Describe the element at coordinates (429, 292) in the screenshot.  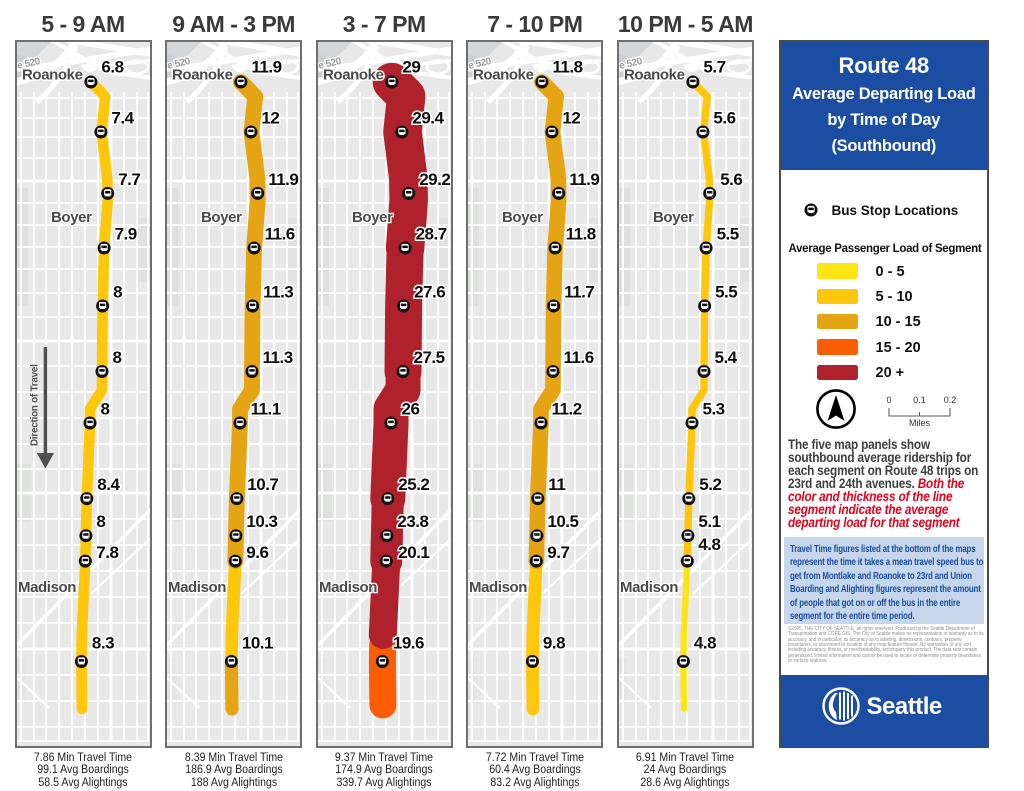
I see `svg-text: 27.6` at that location.